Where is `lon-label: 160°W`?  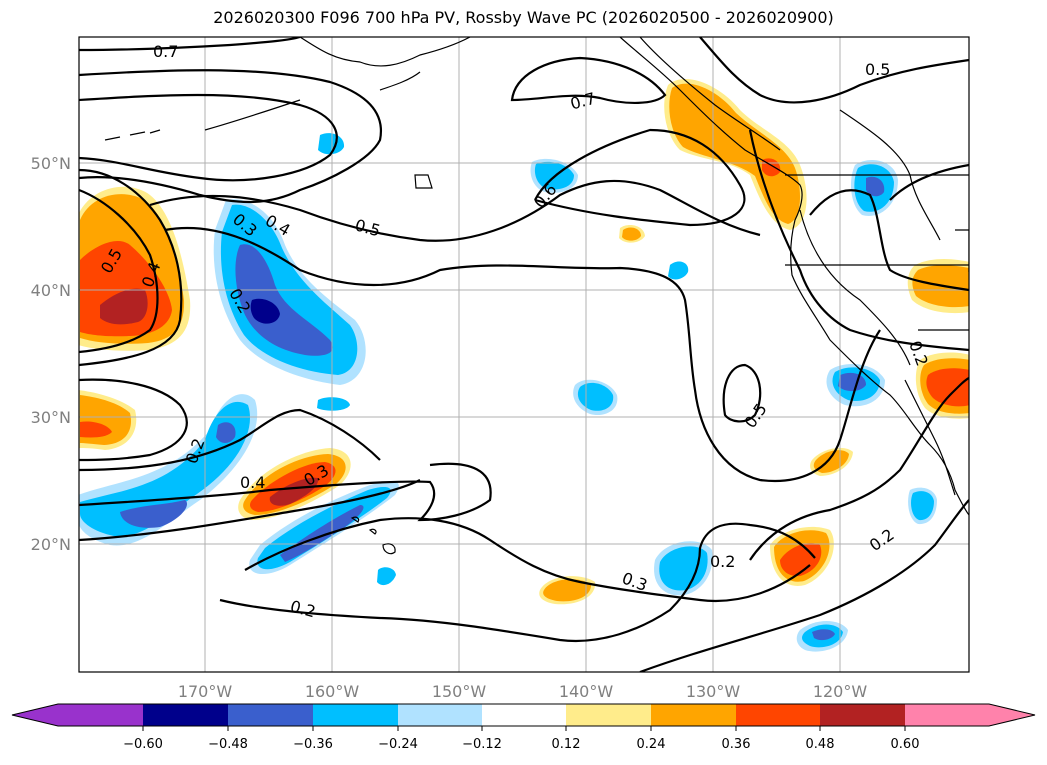 lon-label: 160°W is located at coordinates (332, 691).